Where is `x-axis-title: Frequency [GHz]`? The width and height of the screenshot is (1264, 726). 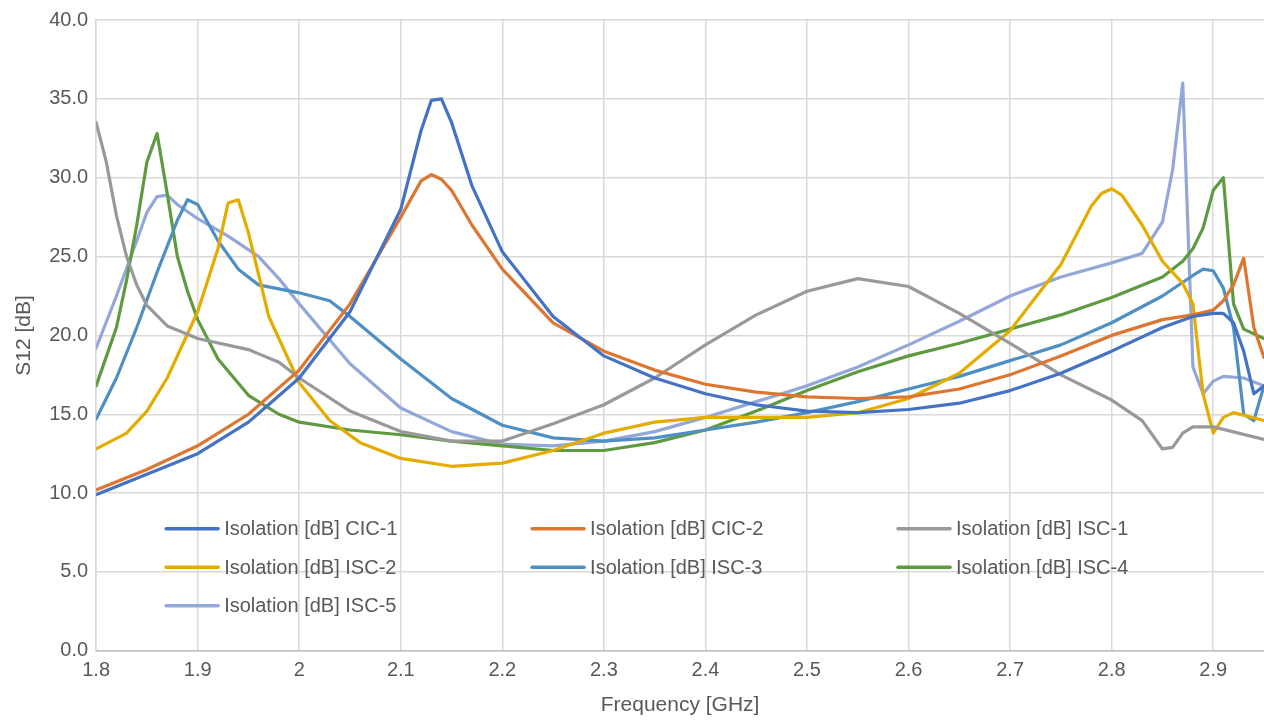
x-axis-title: Frequency [GHz] is located at coordinates (680, 704).